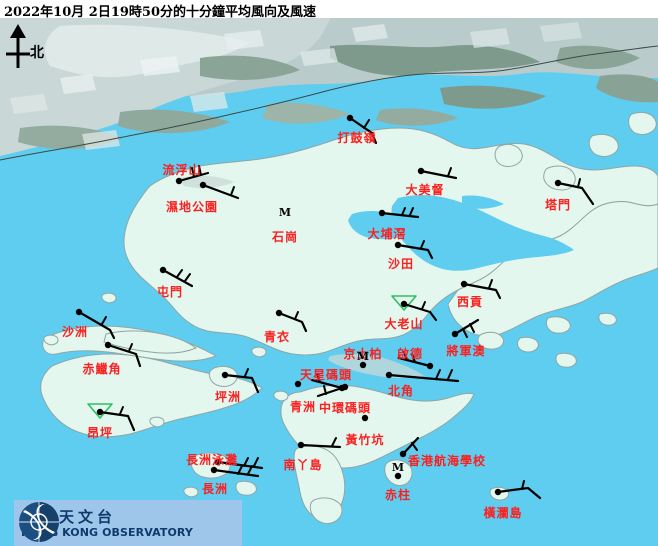  What do you see at coordinates (160, 12) in the screenshot?
I see `page-title: 2022年10月 2日19時50分的十分鐘平均風向及風速` at bounding box center [160, 12].